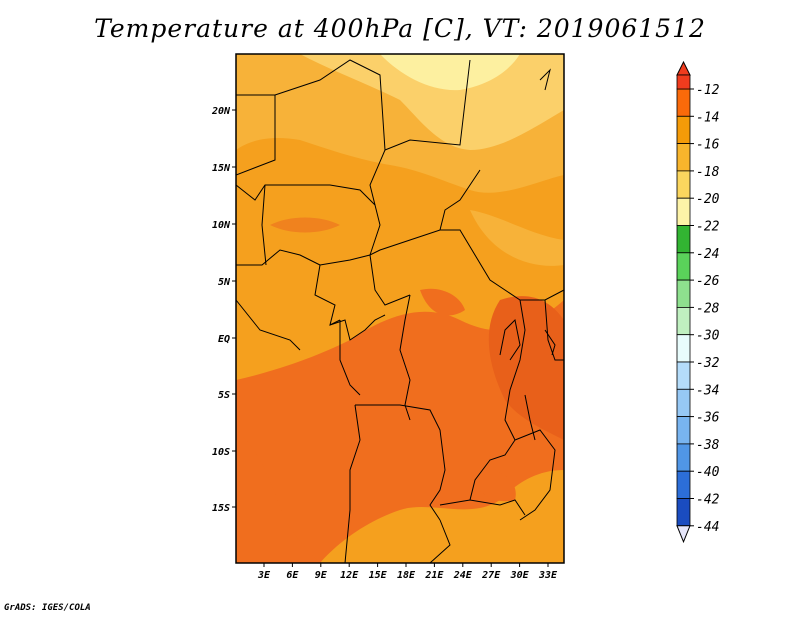 This screenshot has height=618, width=800. What do you see at coordinates (47, 608) in the screenshot?
I see `grads-credit: GrADS: IGES/COLA` at bounding box center [47, 608].